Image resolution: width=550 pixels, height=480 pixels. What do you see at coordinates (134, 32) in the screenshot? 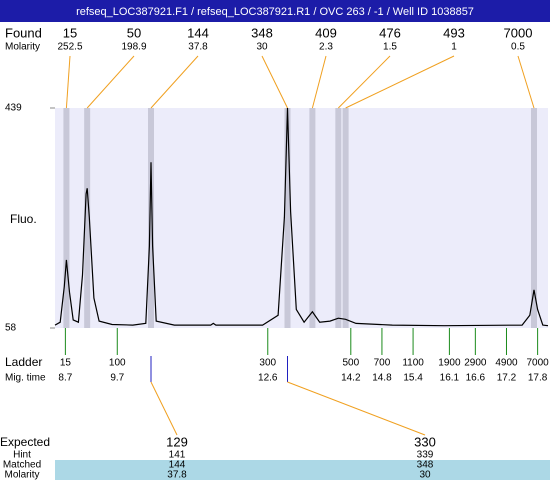
I see `found-size: 50` at bounding box center [134, 32].